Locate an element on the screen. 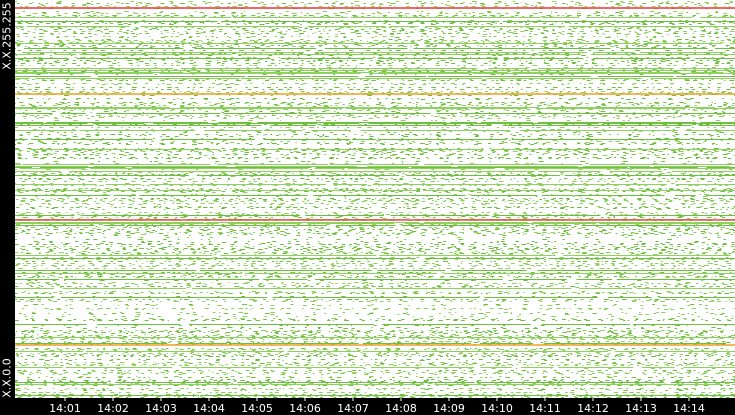 The width and height of the screenshot is (735, 415). x-tick-label: 14:04 is located at coordinates (209, 408).